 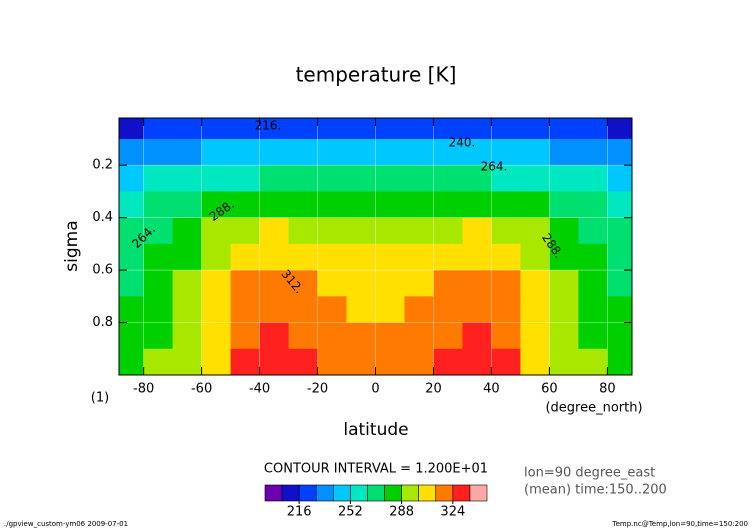 What do you see at coordinates (350, 512) in the screenshot?
I see `colorbar-tick-label: 252` at bounding box center [350, 512].